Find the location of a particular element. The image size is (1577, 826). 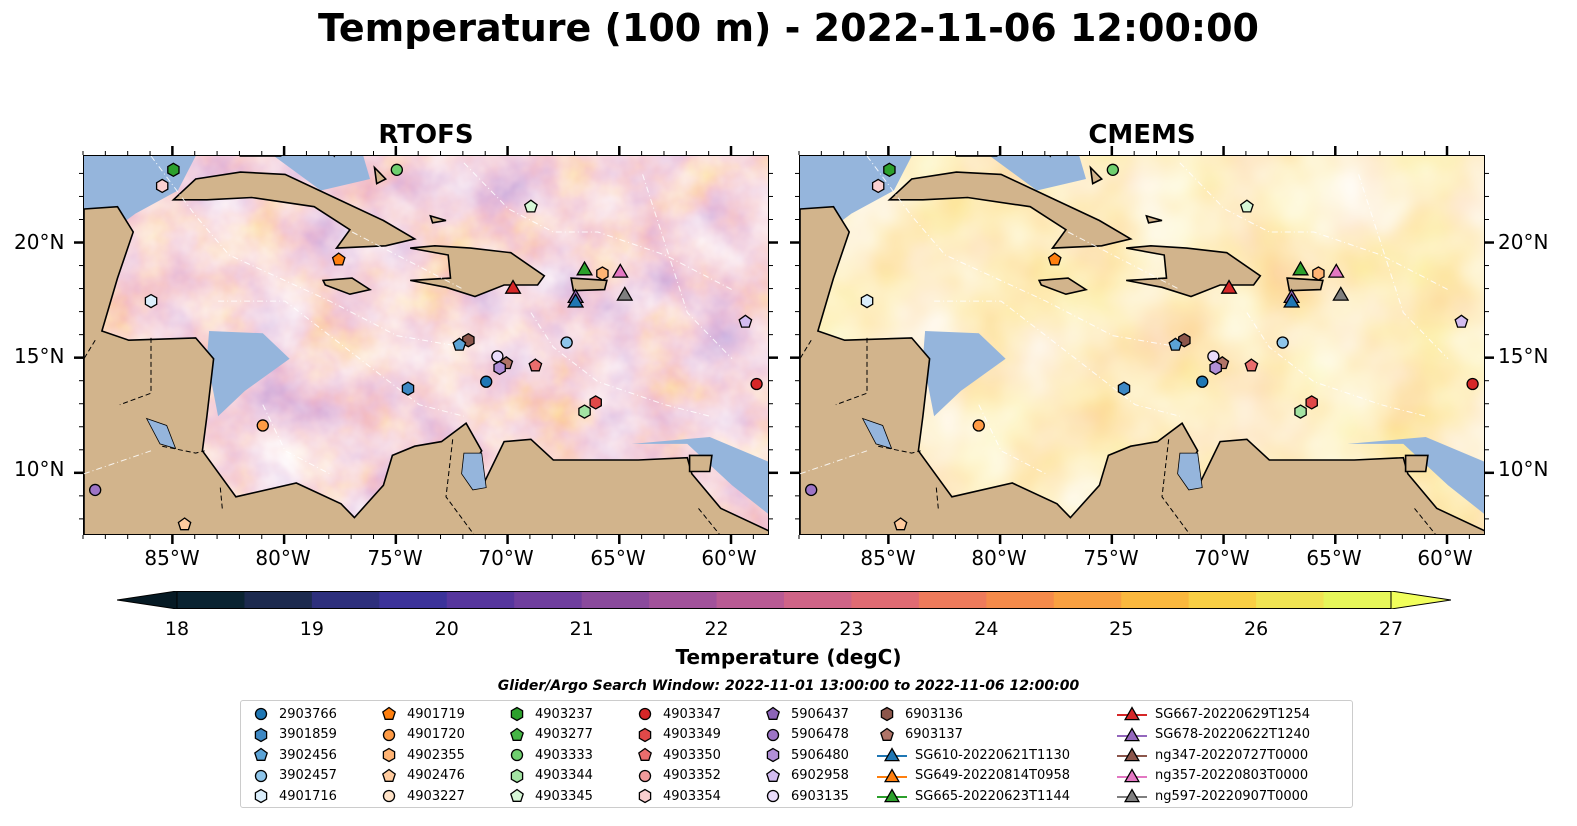

legend-entry: 4903227 is located at coordinates (422, 796).